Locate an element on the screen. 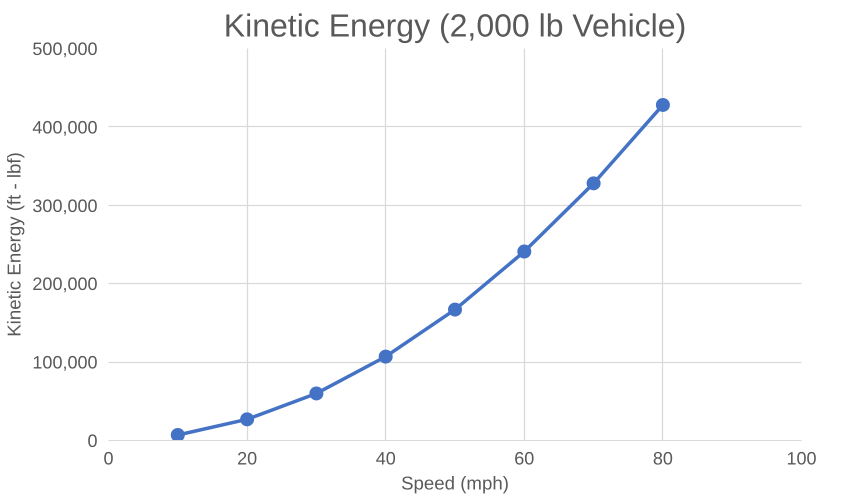  x-tick-label: 80 is located at coordinates (662, 458).